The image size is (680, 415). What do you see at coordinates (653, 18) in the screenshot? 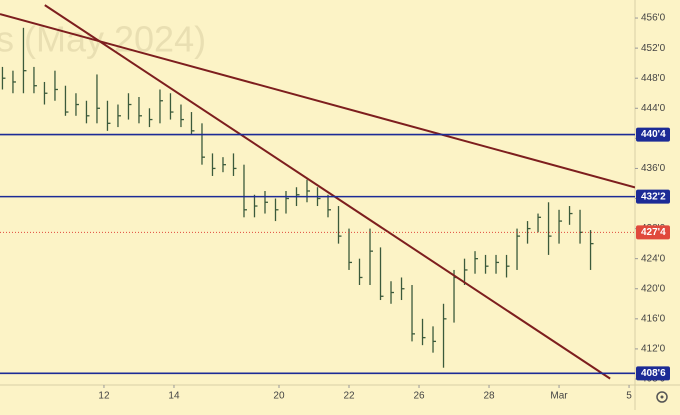
I see `y-tick-label: 456'0` at bounding box center [653, 18].